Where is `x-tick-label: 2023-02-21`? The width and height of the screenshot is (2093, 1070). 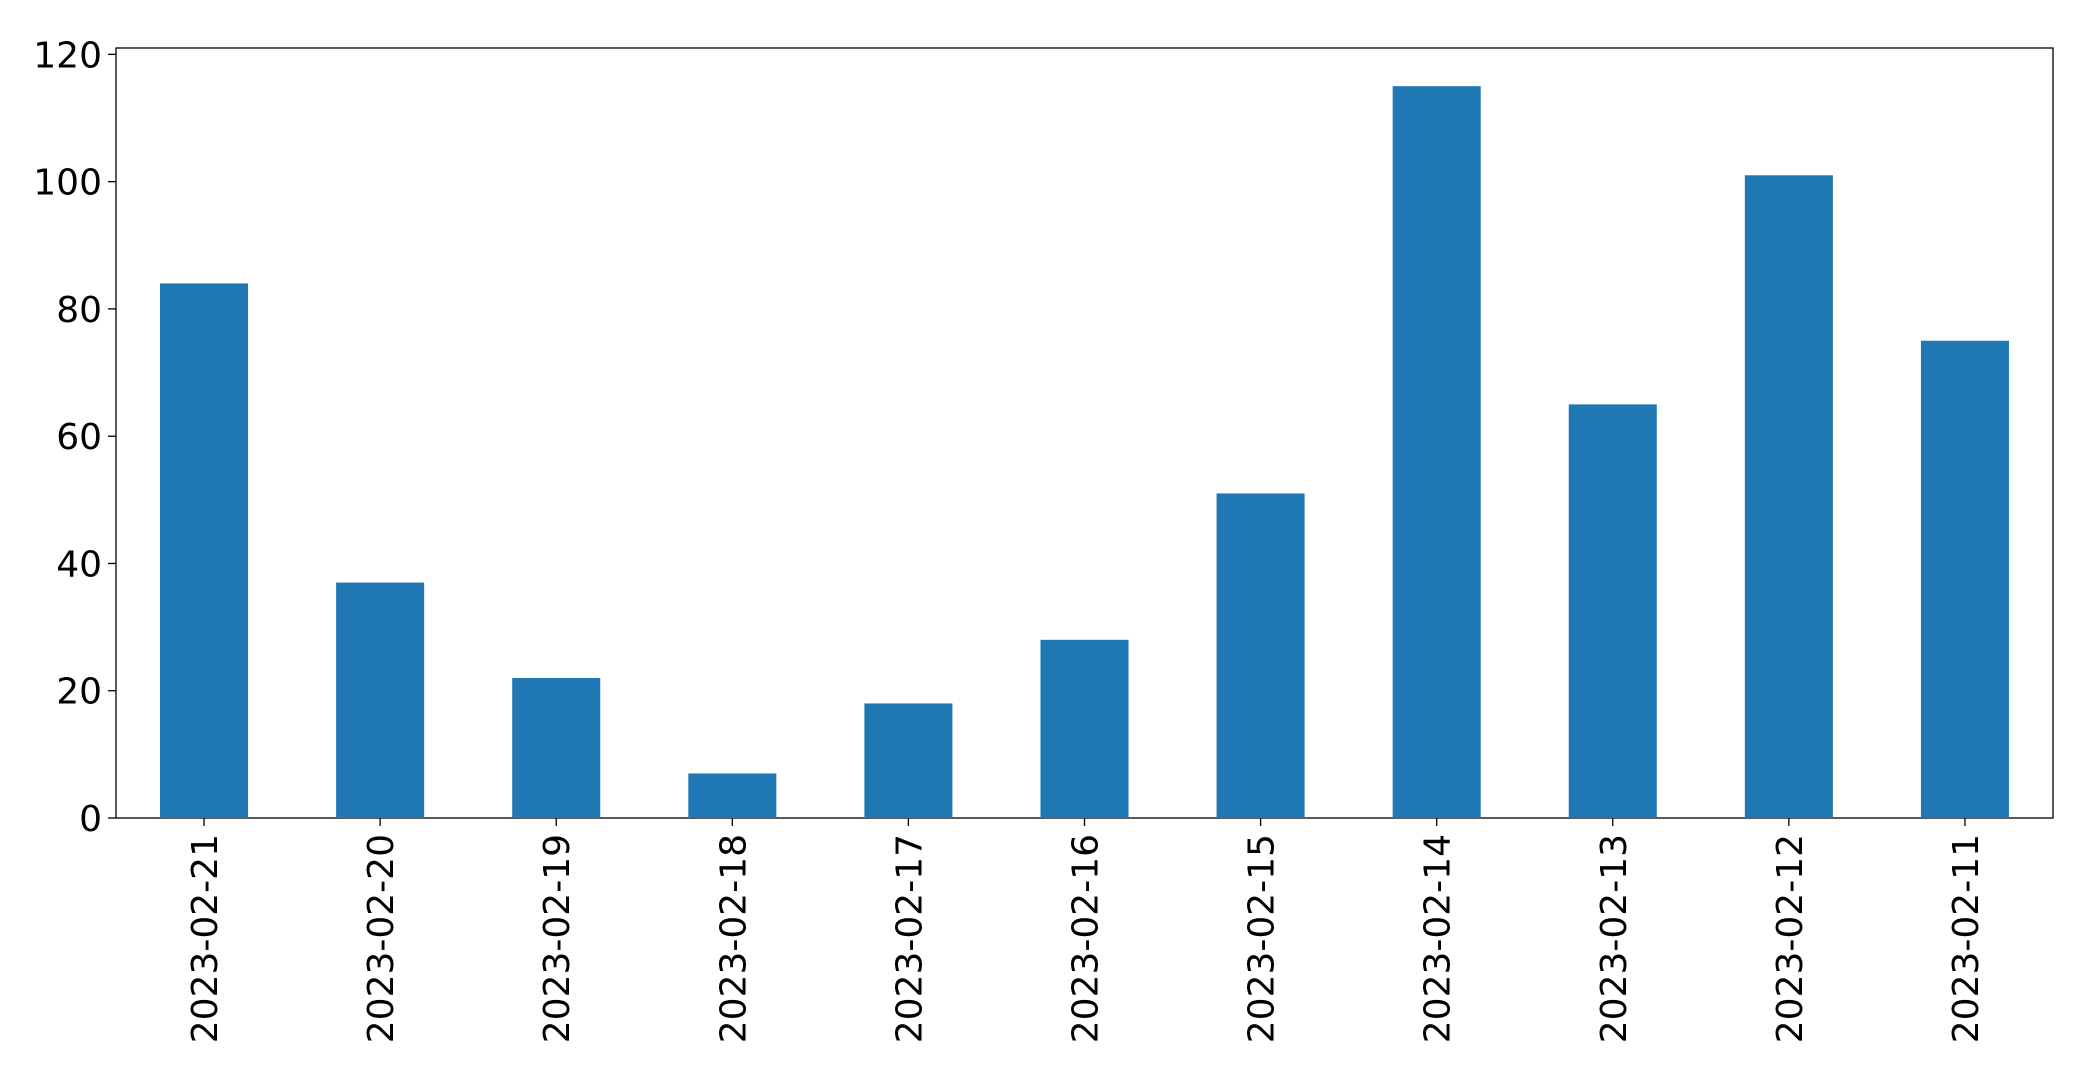 x-tick-label: 2023-02-21 is located at coordinates (205, 938).